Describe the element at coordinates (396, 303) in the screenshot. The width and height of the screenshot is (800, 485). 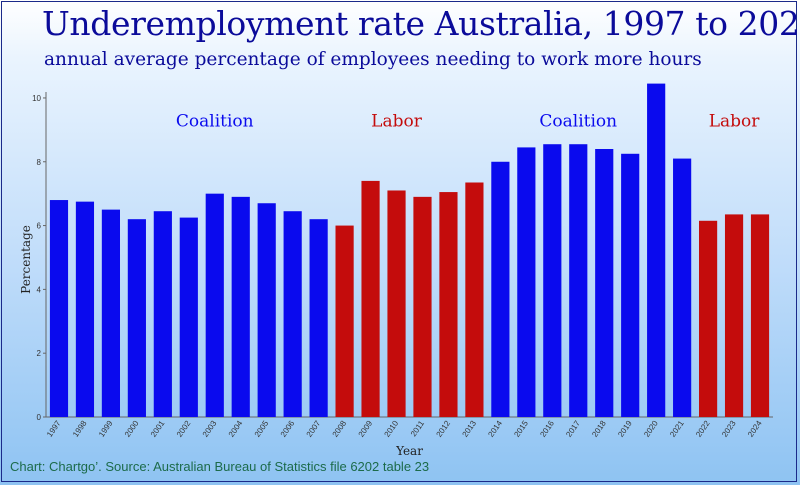
I see `bar-2010` at that location.